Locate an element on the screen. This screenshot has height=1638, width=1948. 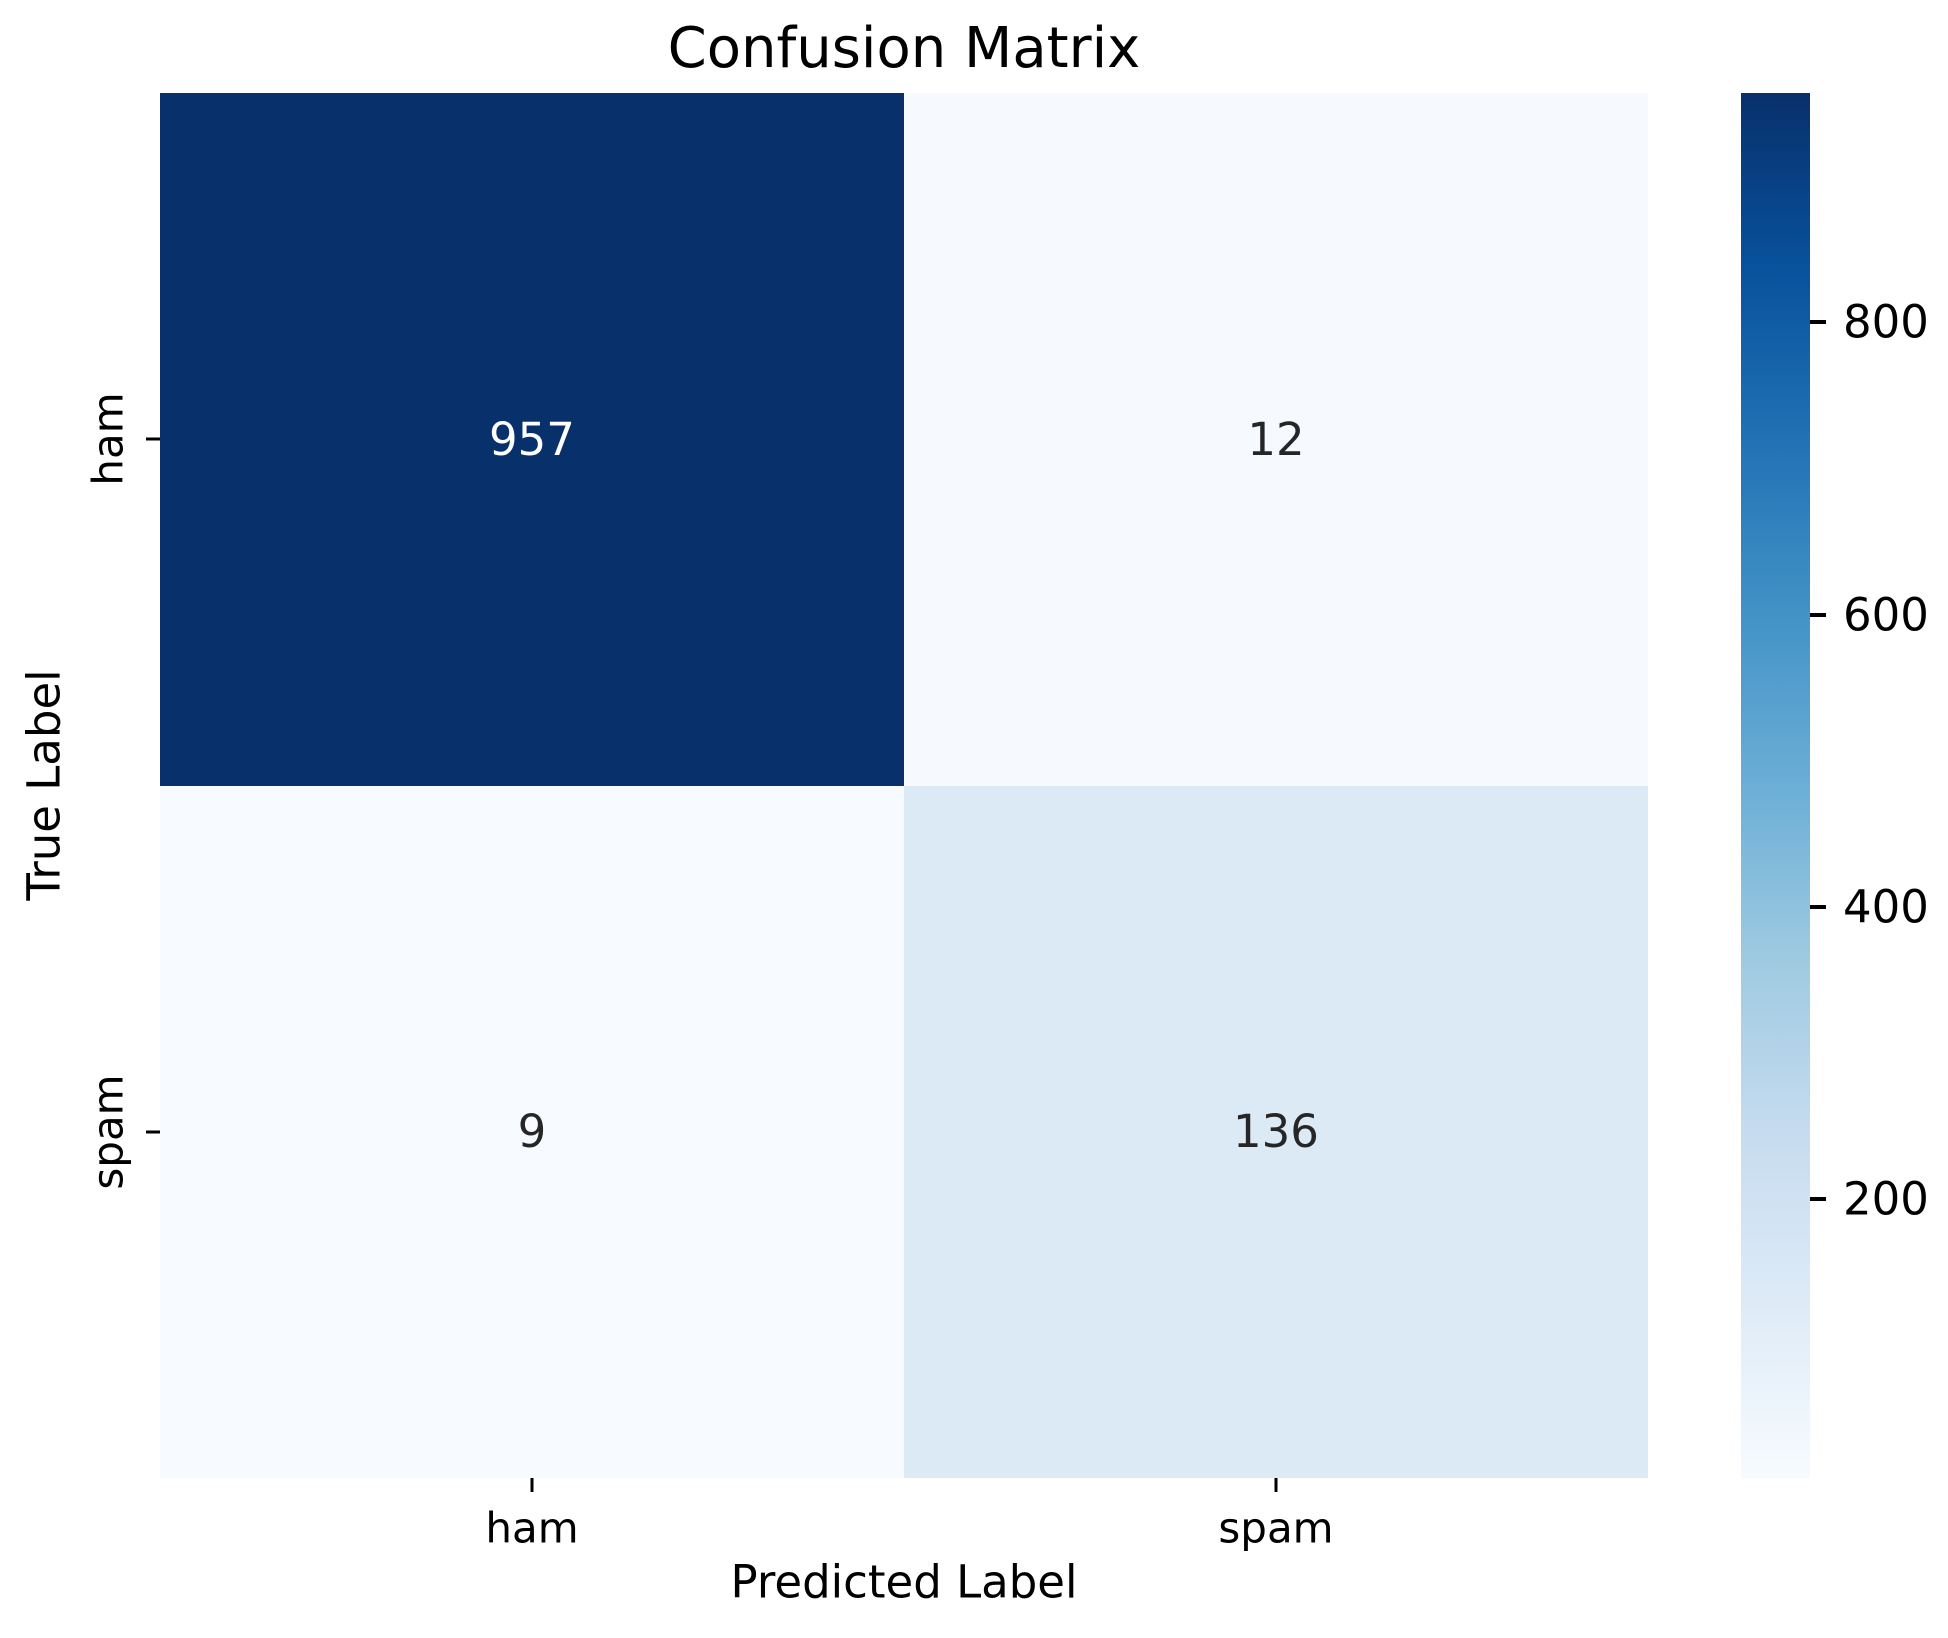
y-tick-label-ham: ham is located at coordinates (108, 439).